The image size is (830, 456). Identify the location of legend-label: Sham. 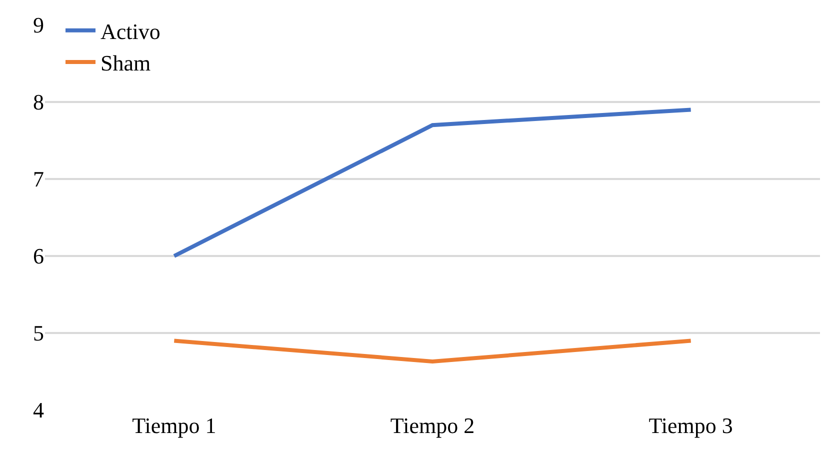
(125, 63).